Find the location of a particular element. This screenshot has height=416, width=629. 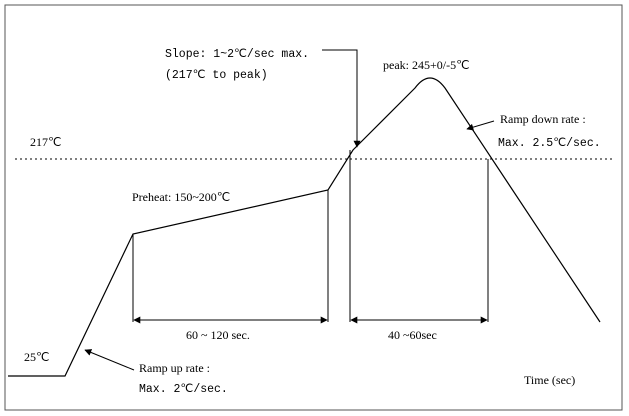

reflow-time: 40 ~60sec is located at coordinates (412, 335).